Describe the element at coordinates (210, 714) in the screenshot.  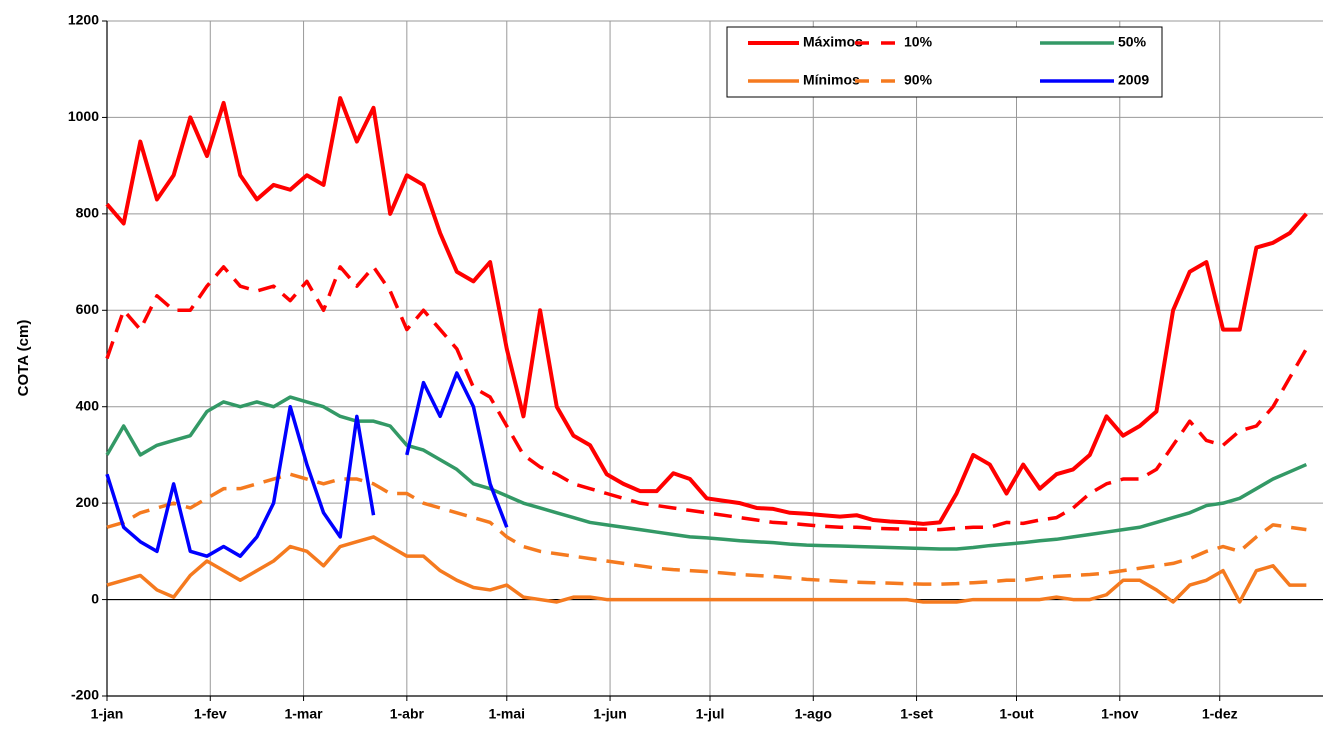
I see `x-tick-label: 1-fev` at that location.